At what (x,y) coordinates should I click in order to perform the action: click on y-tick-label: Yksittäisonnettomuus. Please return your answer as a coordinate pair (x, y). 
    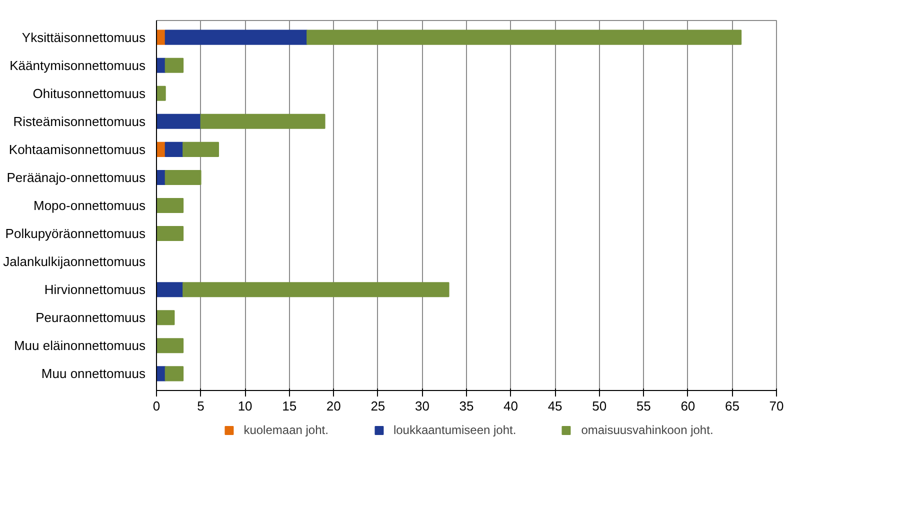
    Looking at the image, I should click on (84, 37).